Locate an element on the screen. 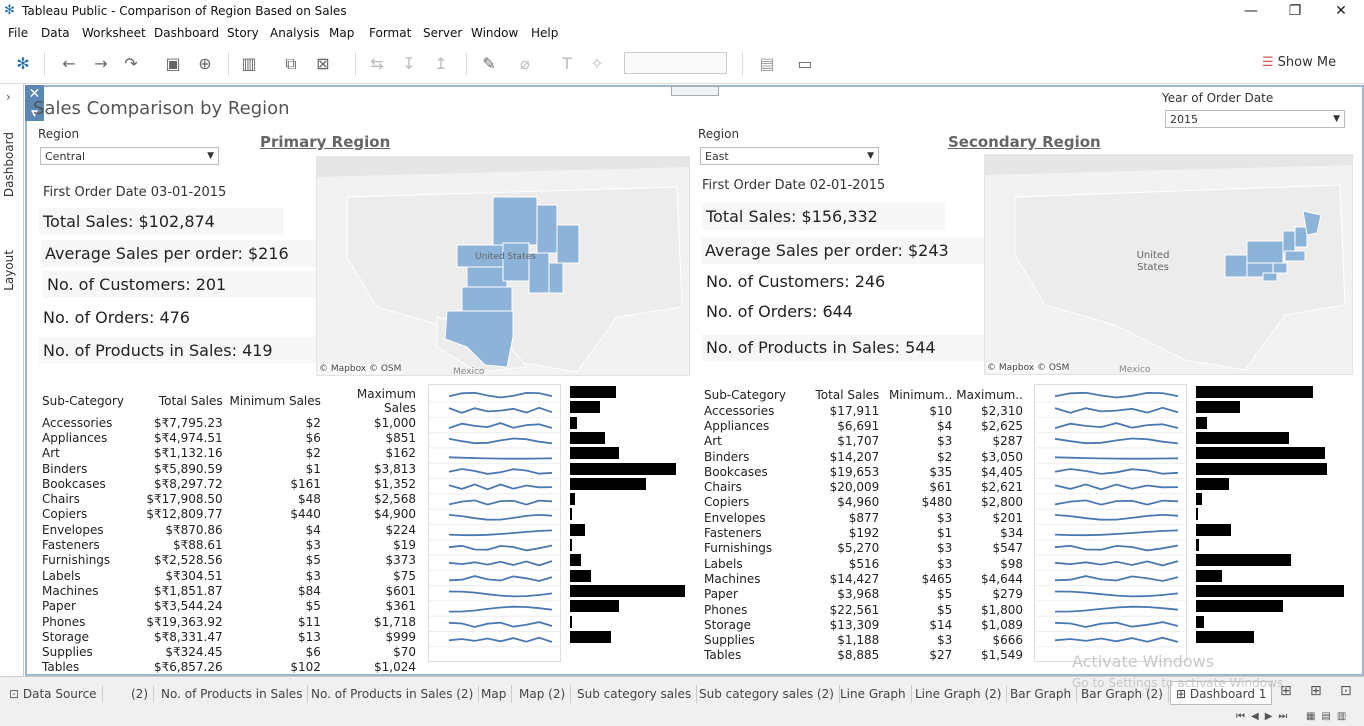  menu-data: Data is located at coordinates (55, 33).